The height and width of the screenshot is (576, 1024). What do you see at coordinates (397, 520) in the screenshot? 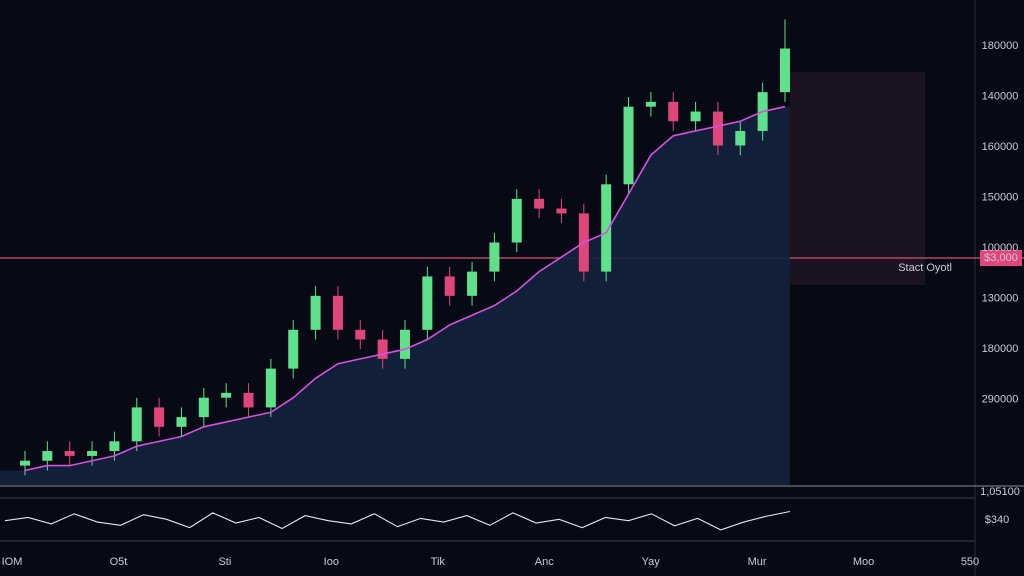
I see `oscillator-line` at bounding box center [397, 520].